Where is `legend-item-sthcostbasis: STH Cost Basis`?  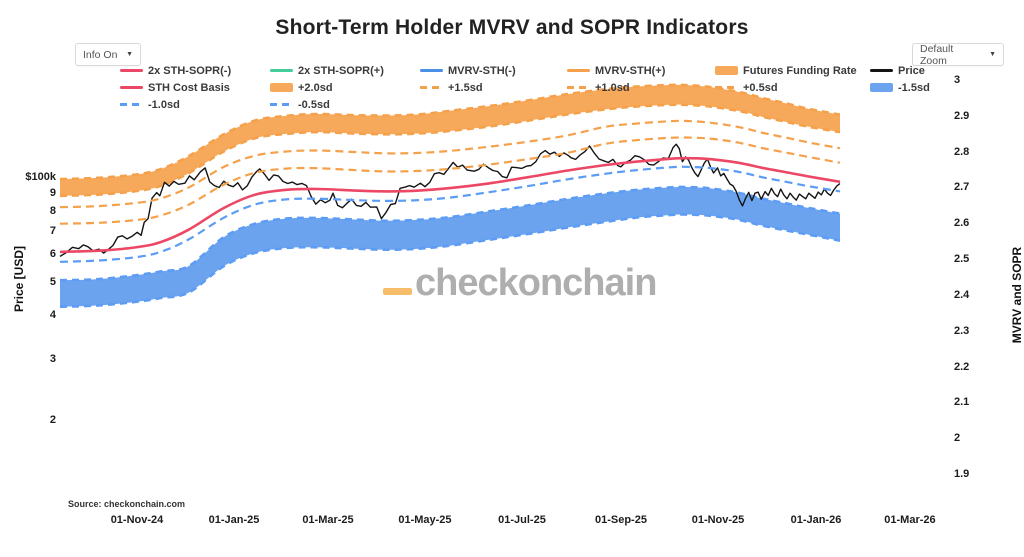 legend-item-sthcostbasis: STH Cost Basis is located at coordinates (175, 87).